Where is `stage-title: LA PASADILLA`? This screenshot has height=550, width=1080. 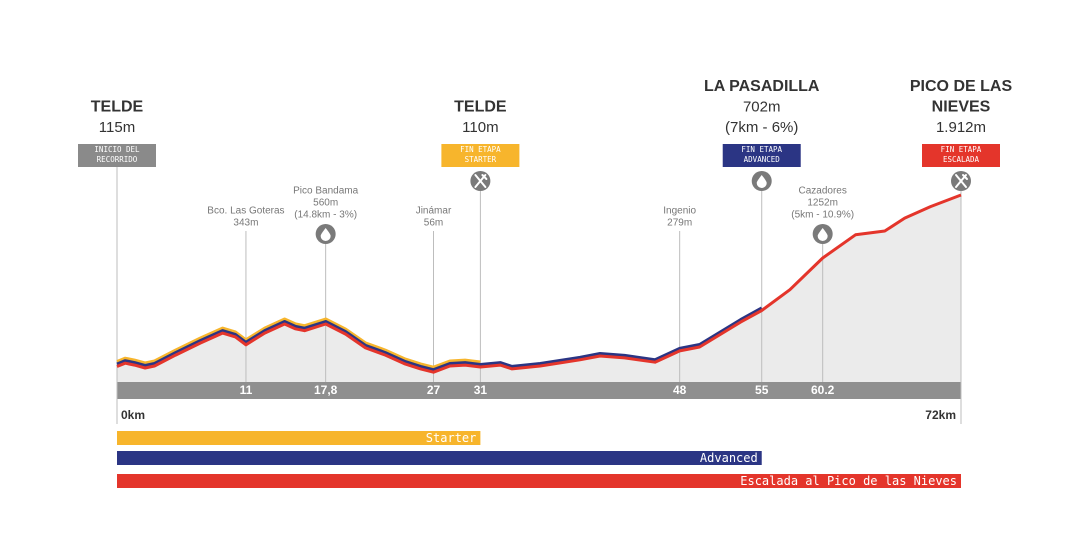 stage-title: LA PASADILLA is located at coordinates (762, 86).